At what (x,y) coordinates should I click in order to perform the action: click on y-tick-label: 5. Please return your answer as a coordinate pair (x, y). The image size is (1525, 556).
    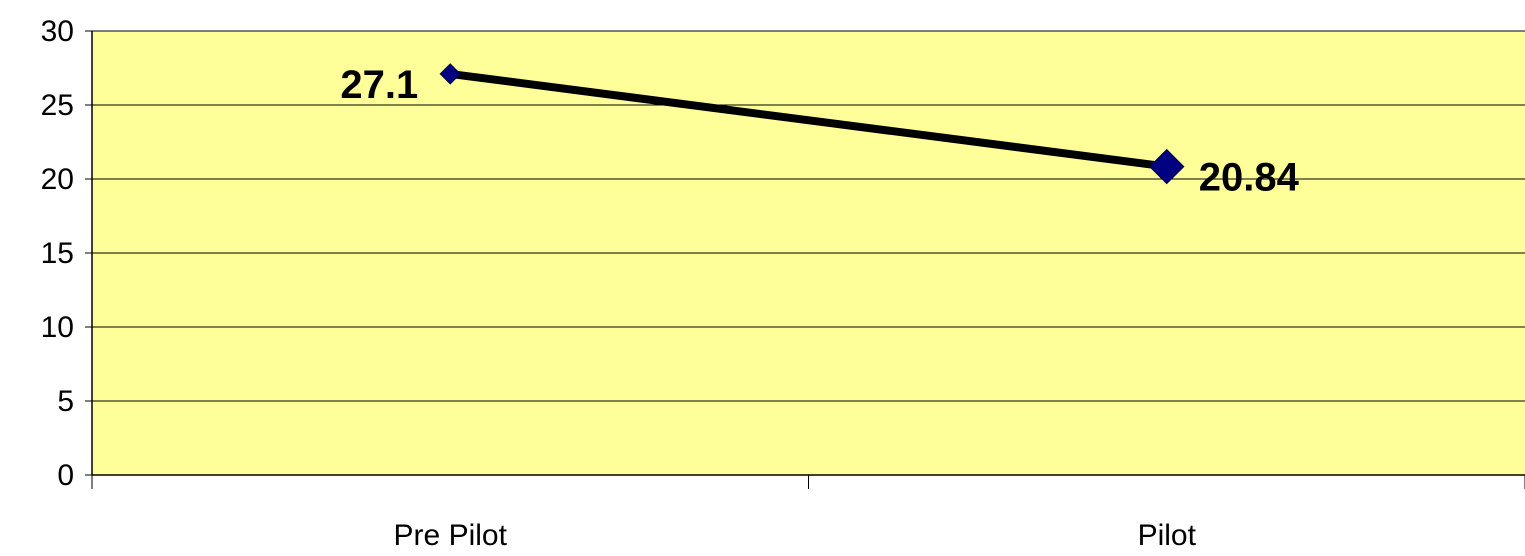
    Looking at the image, I should click on (65, 401).